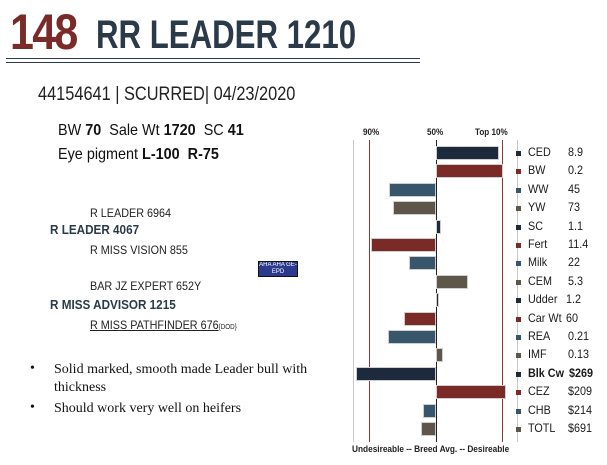  What do you see at coordinates (431, 449) in the screenshot?
I see `chart-footer: Undesireable -- Breed Avg. -- Desireable` at bounding box center [431, 449].